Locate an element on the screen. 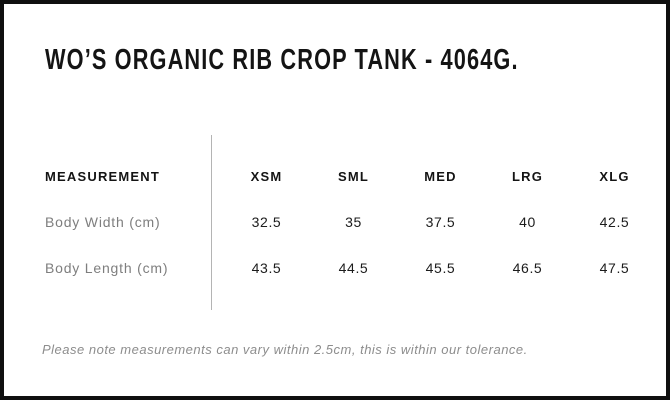 This screenshot has width=670, height=400. product-title: WO’S ORGANIC RIB CROP TANK - 4064G. is located at coordinates (282, 60).